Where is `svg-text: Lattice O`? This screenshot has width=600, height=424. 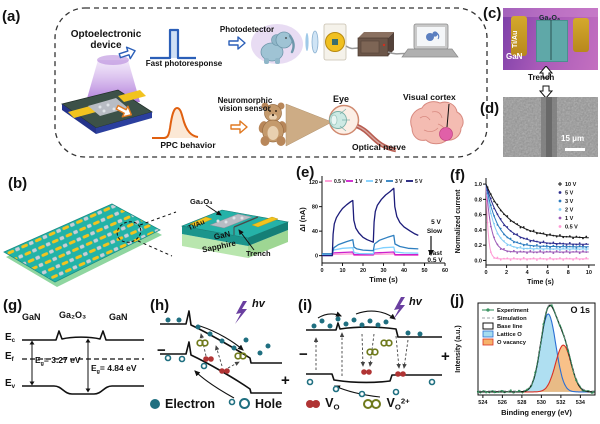 svg-text: Lattice O is located at coordinates (509, 335).